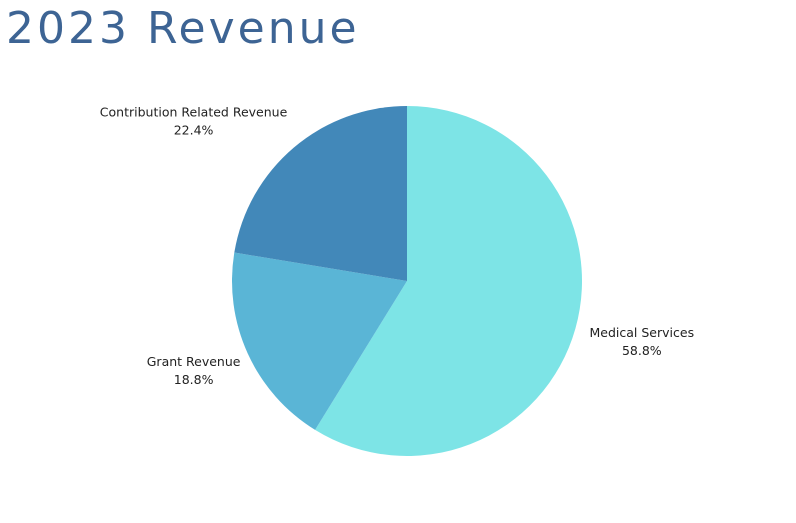  I want to click on slice-label-name: Contribution Related Revenue, so click(194, 112).